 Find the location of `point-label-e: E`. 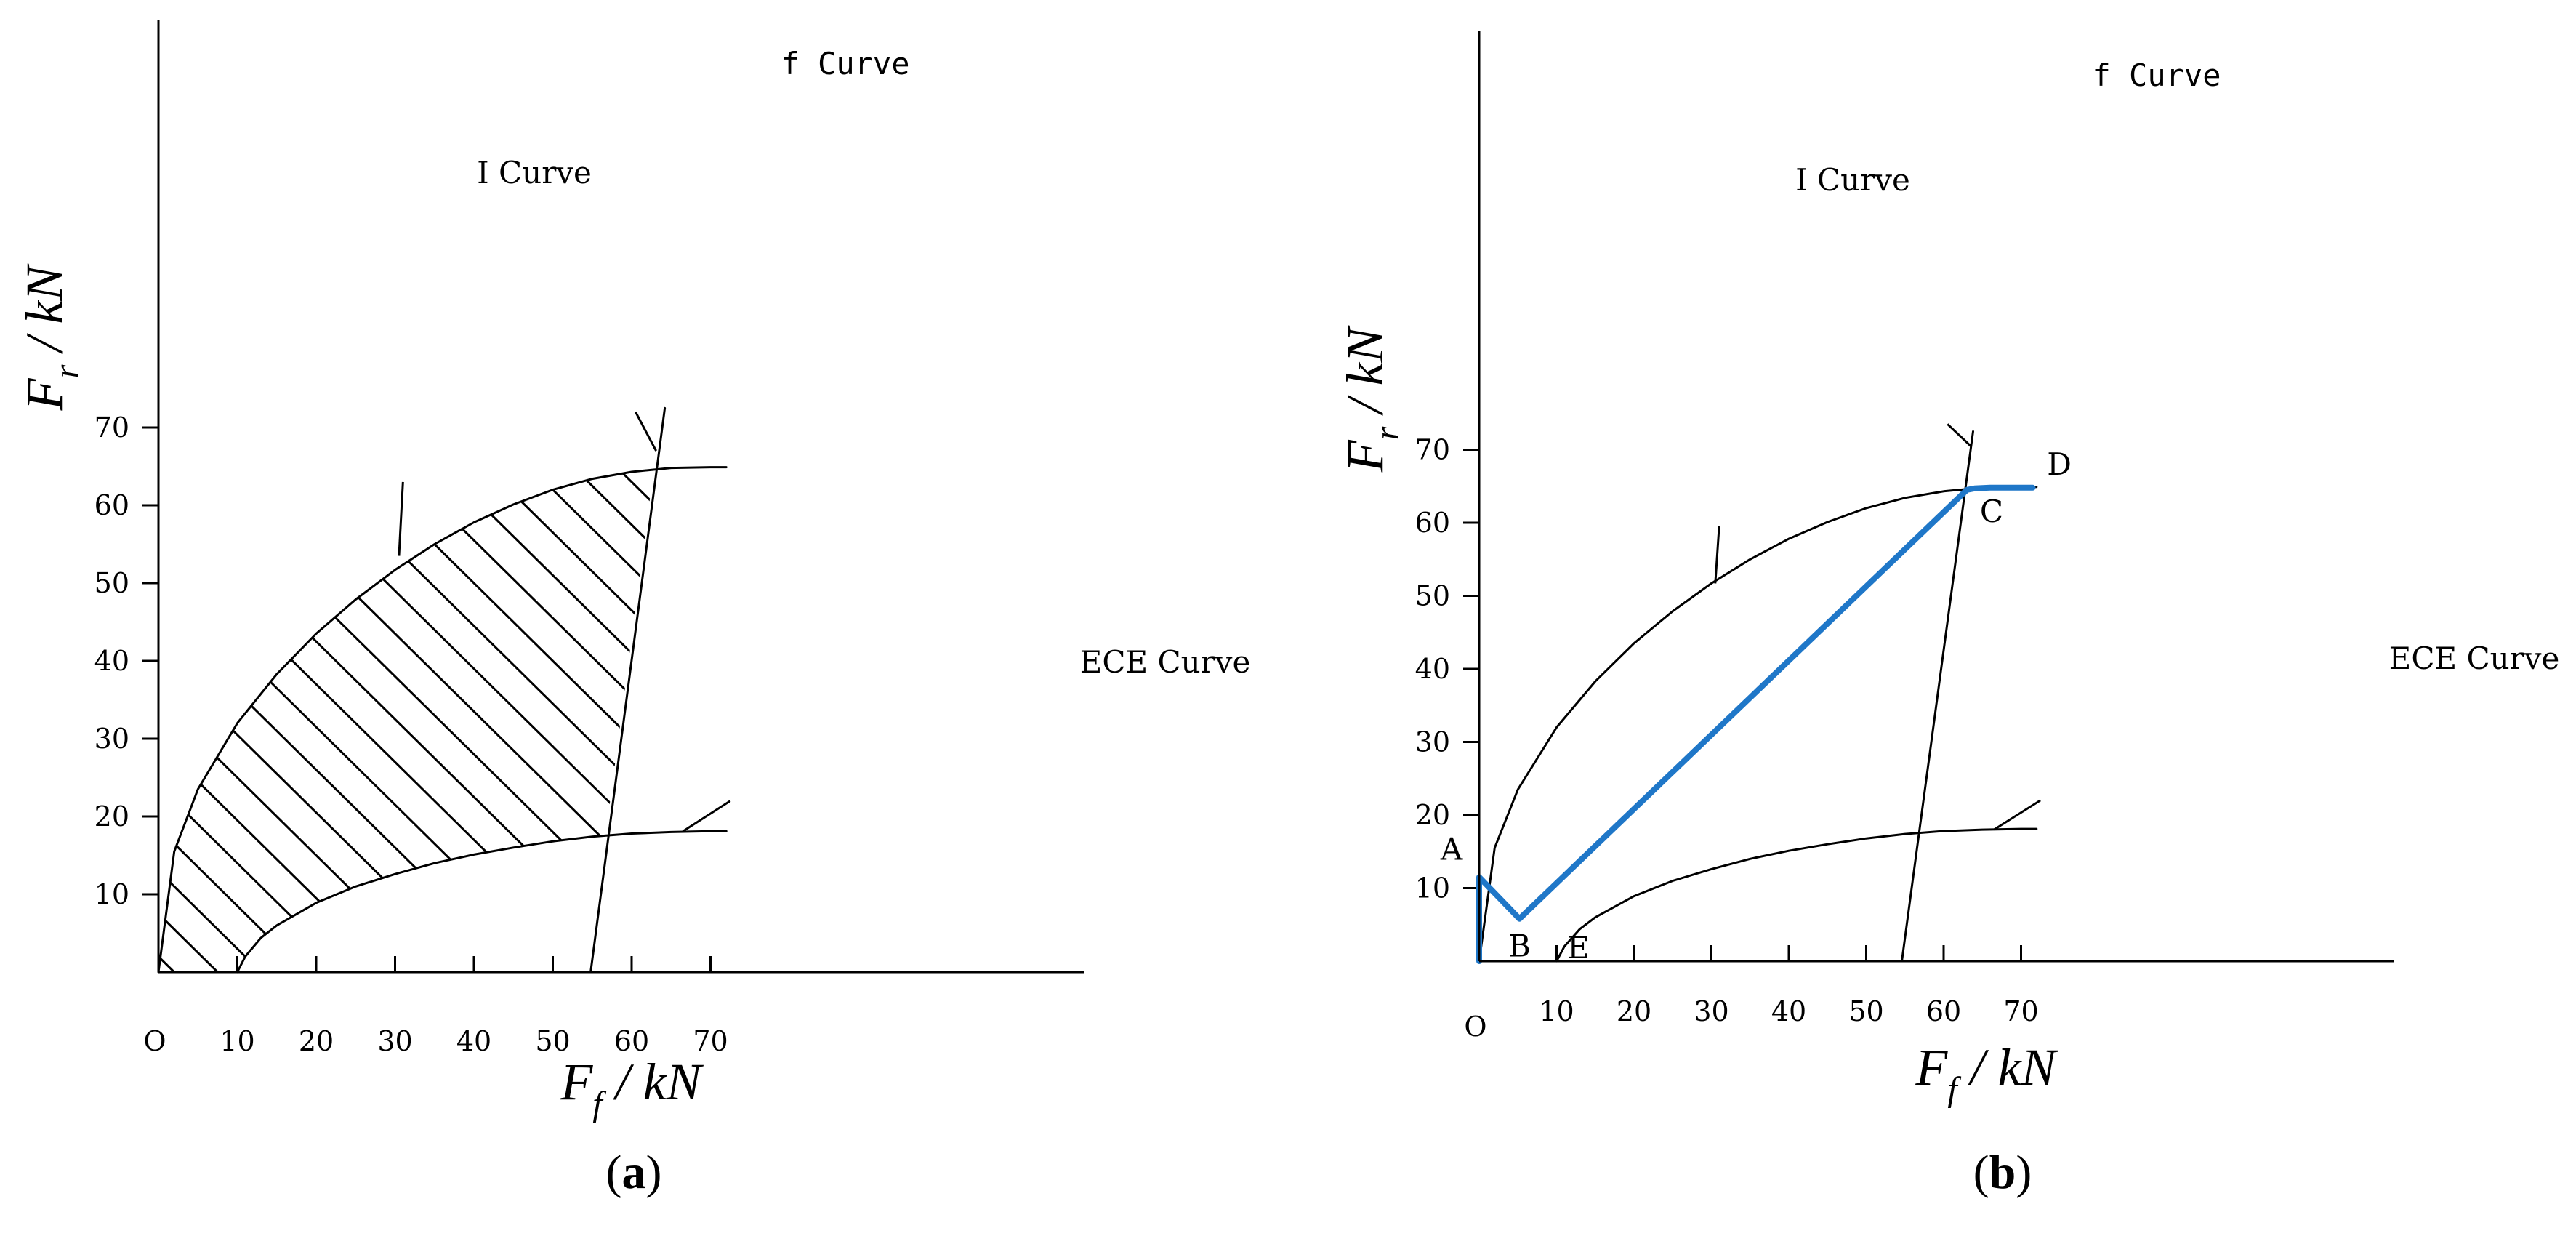

point-label-e: E is located at coordinates (1578, 948).